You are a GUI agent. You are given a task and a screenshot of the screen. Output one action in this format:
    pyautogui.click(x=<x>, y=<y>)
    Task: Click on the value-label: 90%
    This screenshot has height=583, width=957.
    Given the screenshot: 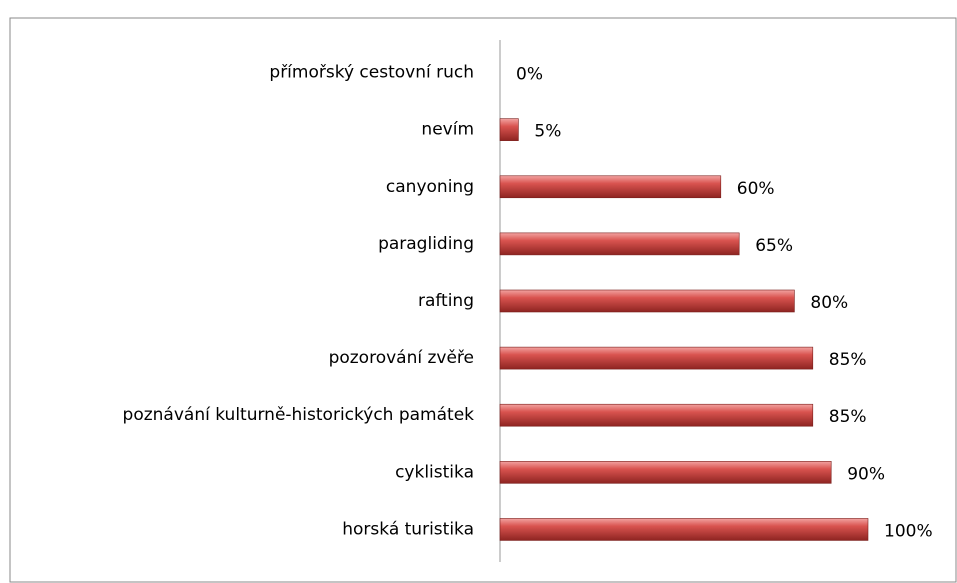 What is the action you would take?
    pyautogui.click(x=866, y=474)
    